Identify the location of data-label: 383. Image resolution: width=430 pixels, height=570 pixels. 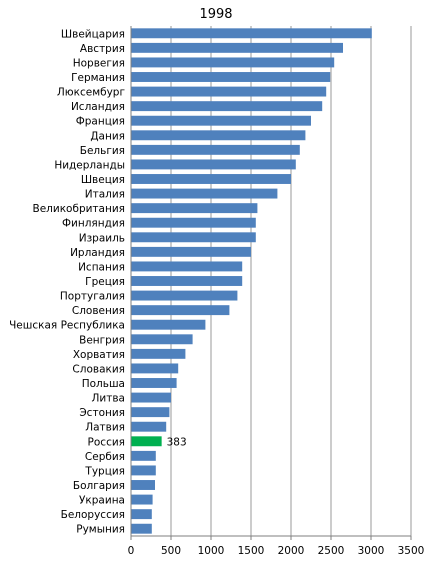
(177, 442).